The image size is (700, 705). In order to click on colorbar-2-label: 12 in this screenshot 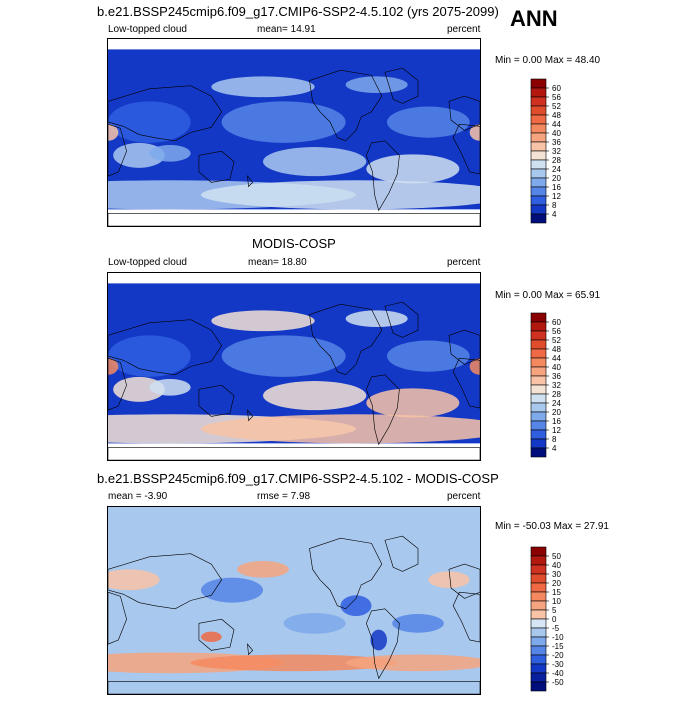, I will do `click(556, 430)`.